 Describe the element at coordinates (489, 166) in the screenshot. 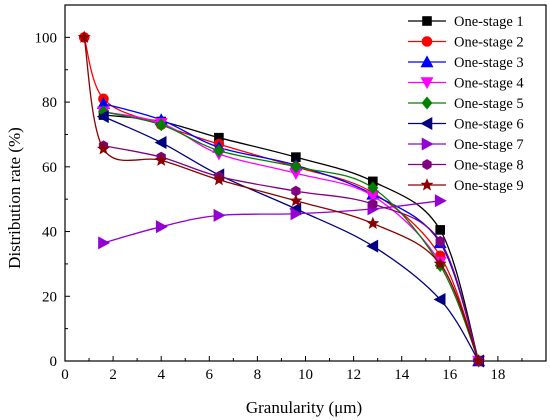

I see `legend-label: One-stage 8` at that location.